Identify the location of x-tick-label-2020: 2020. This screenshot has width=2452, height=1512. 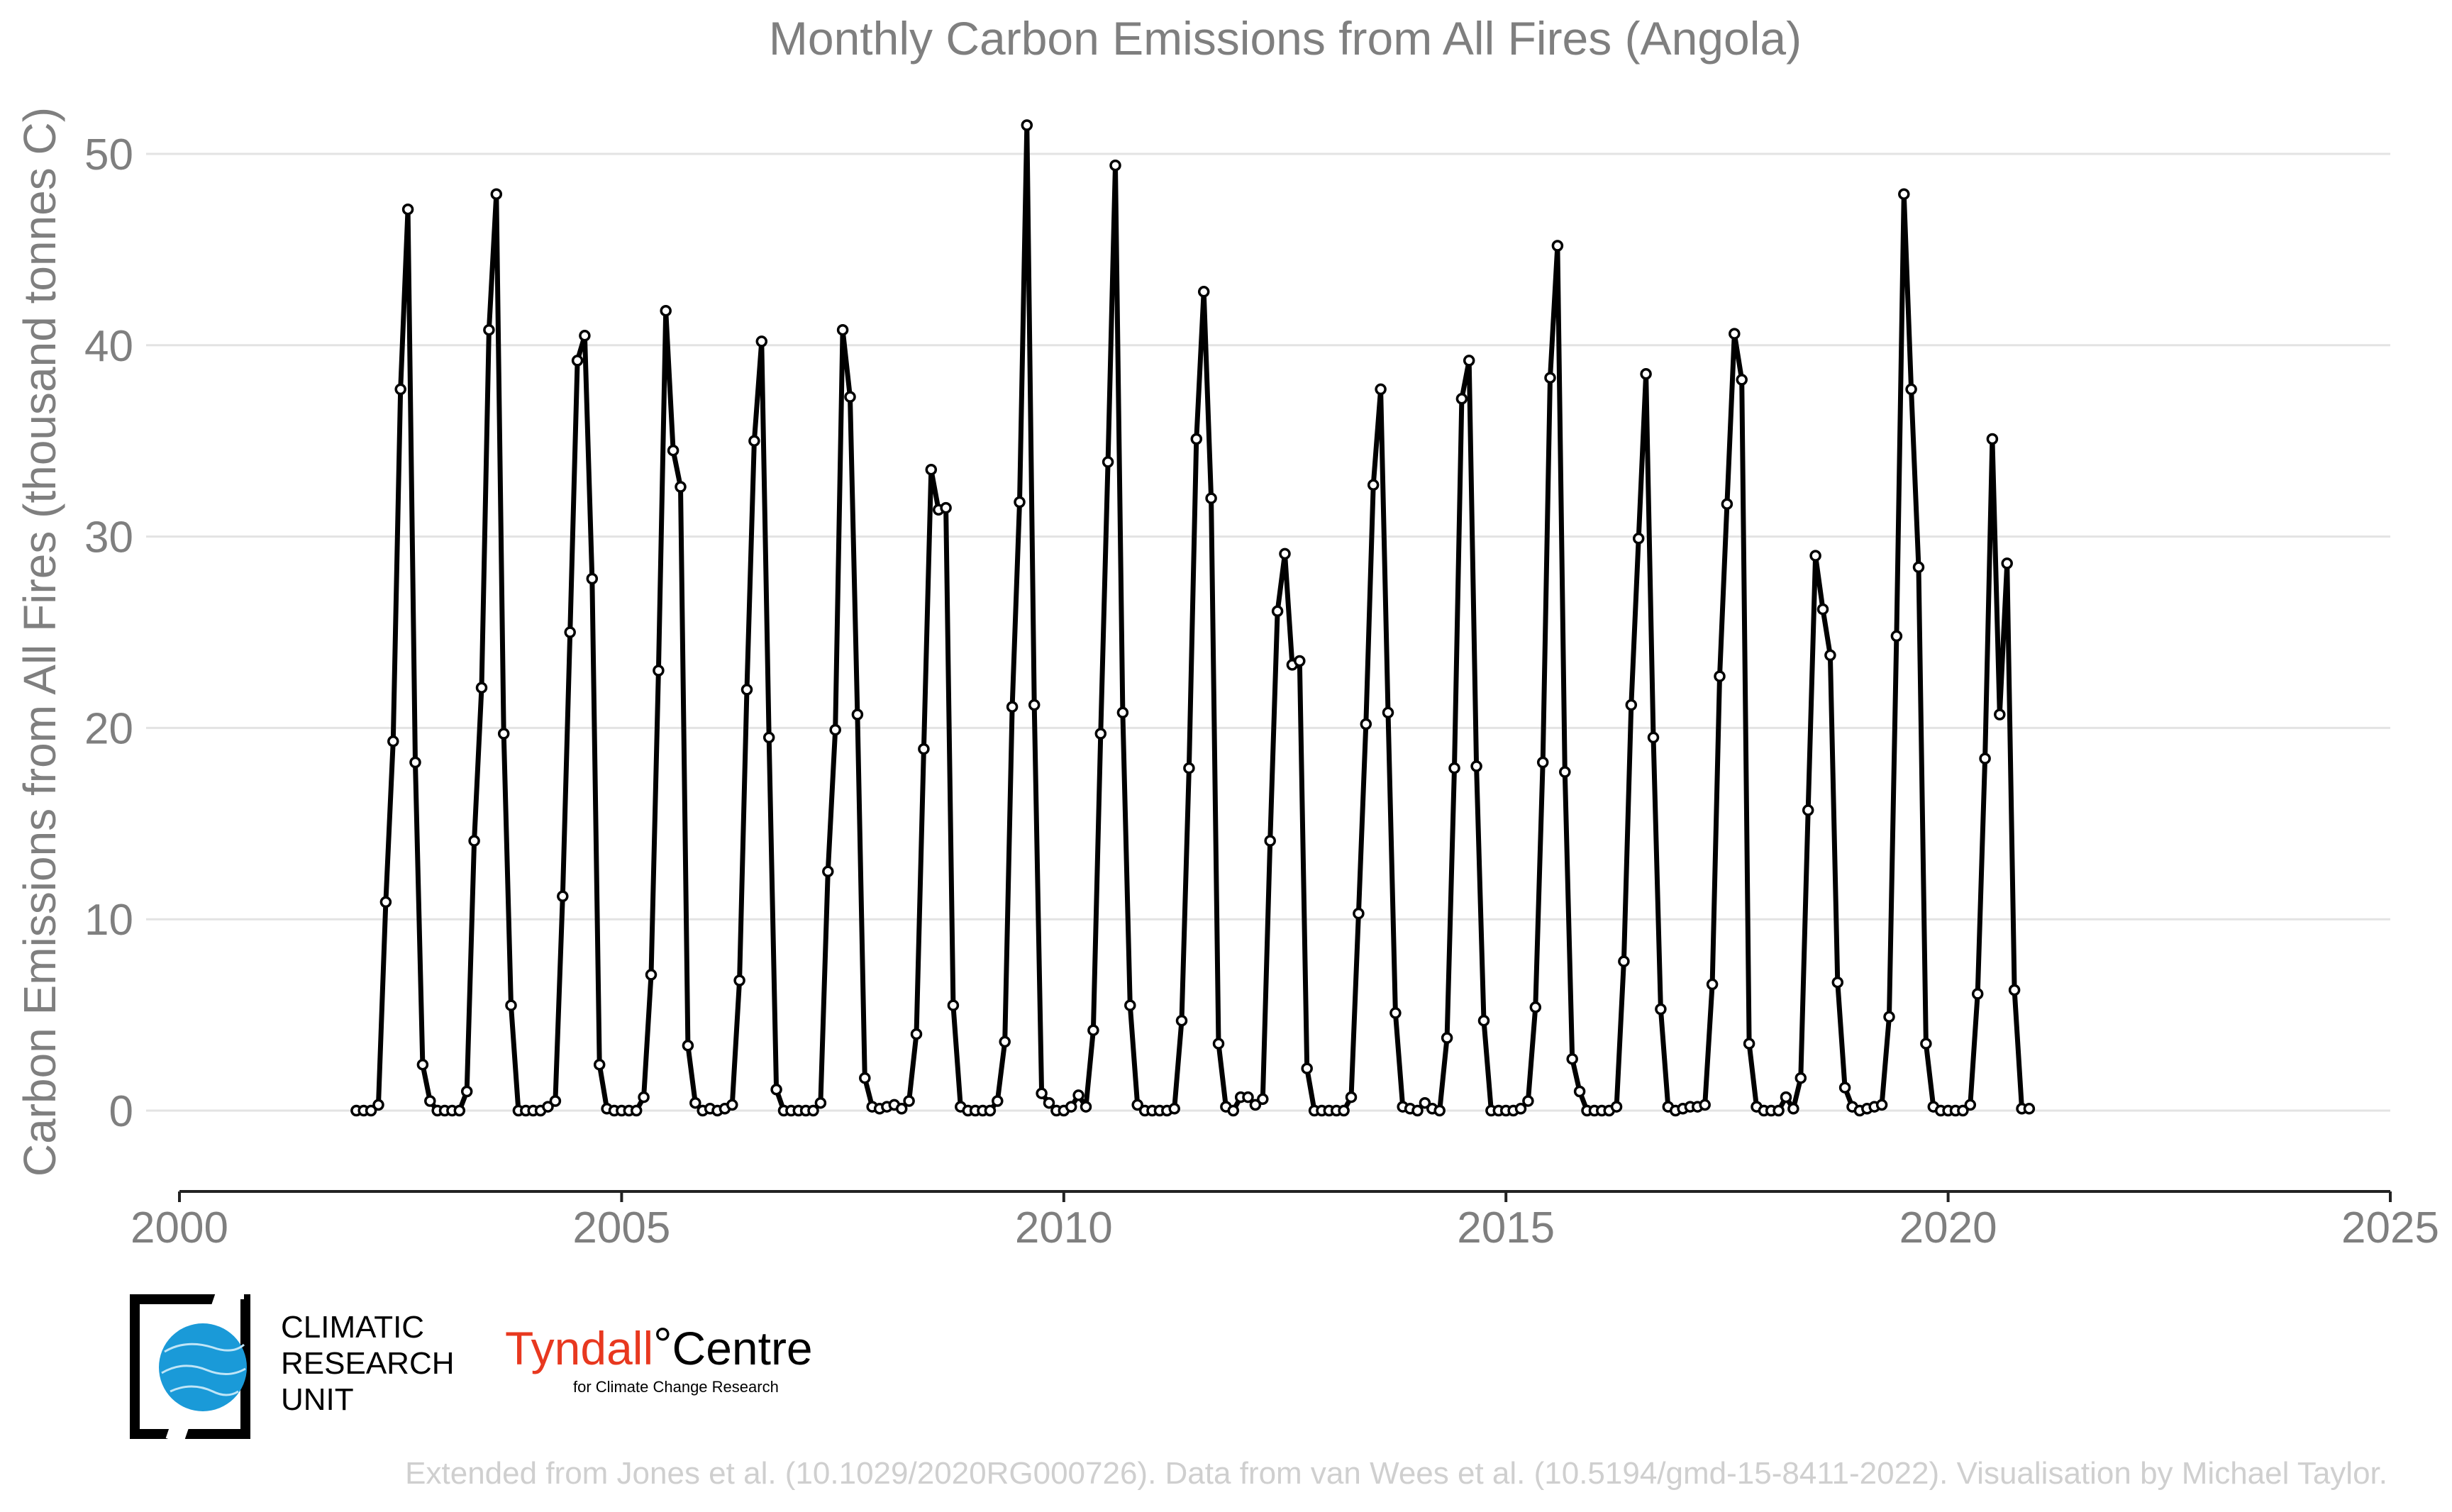
(1948, 1228).